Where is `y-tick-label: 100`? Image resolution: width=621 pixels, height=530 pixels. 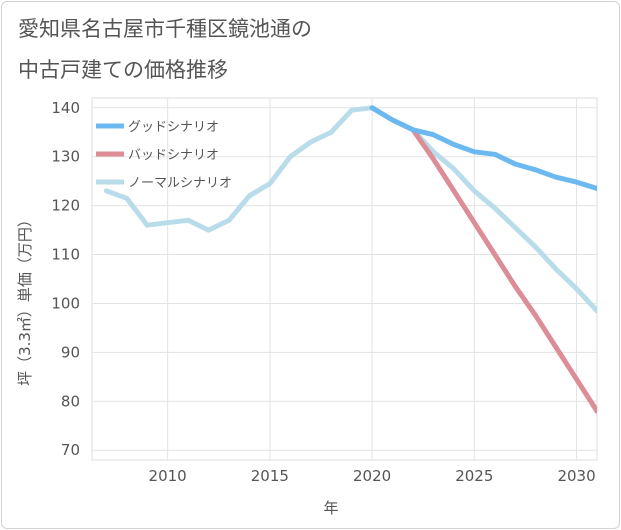 y-tick-label: 100 is located at coordinates (65, 303).